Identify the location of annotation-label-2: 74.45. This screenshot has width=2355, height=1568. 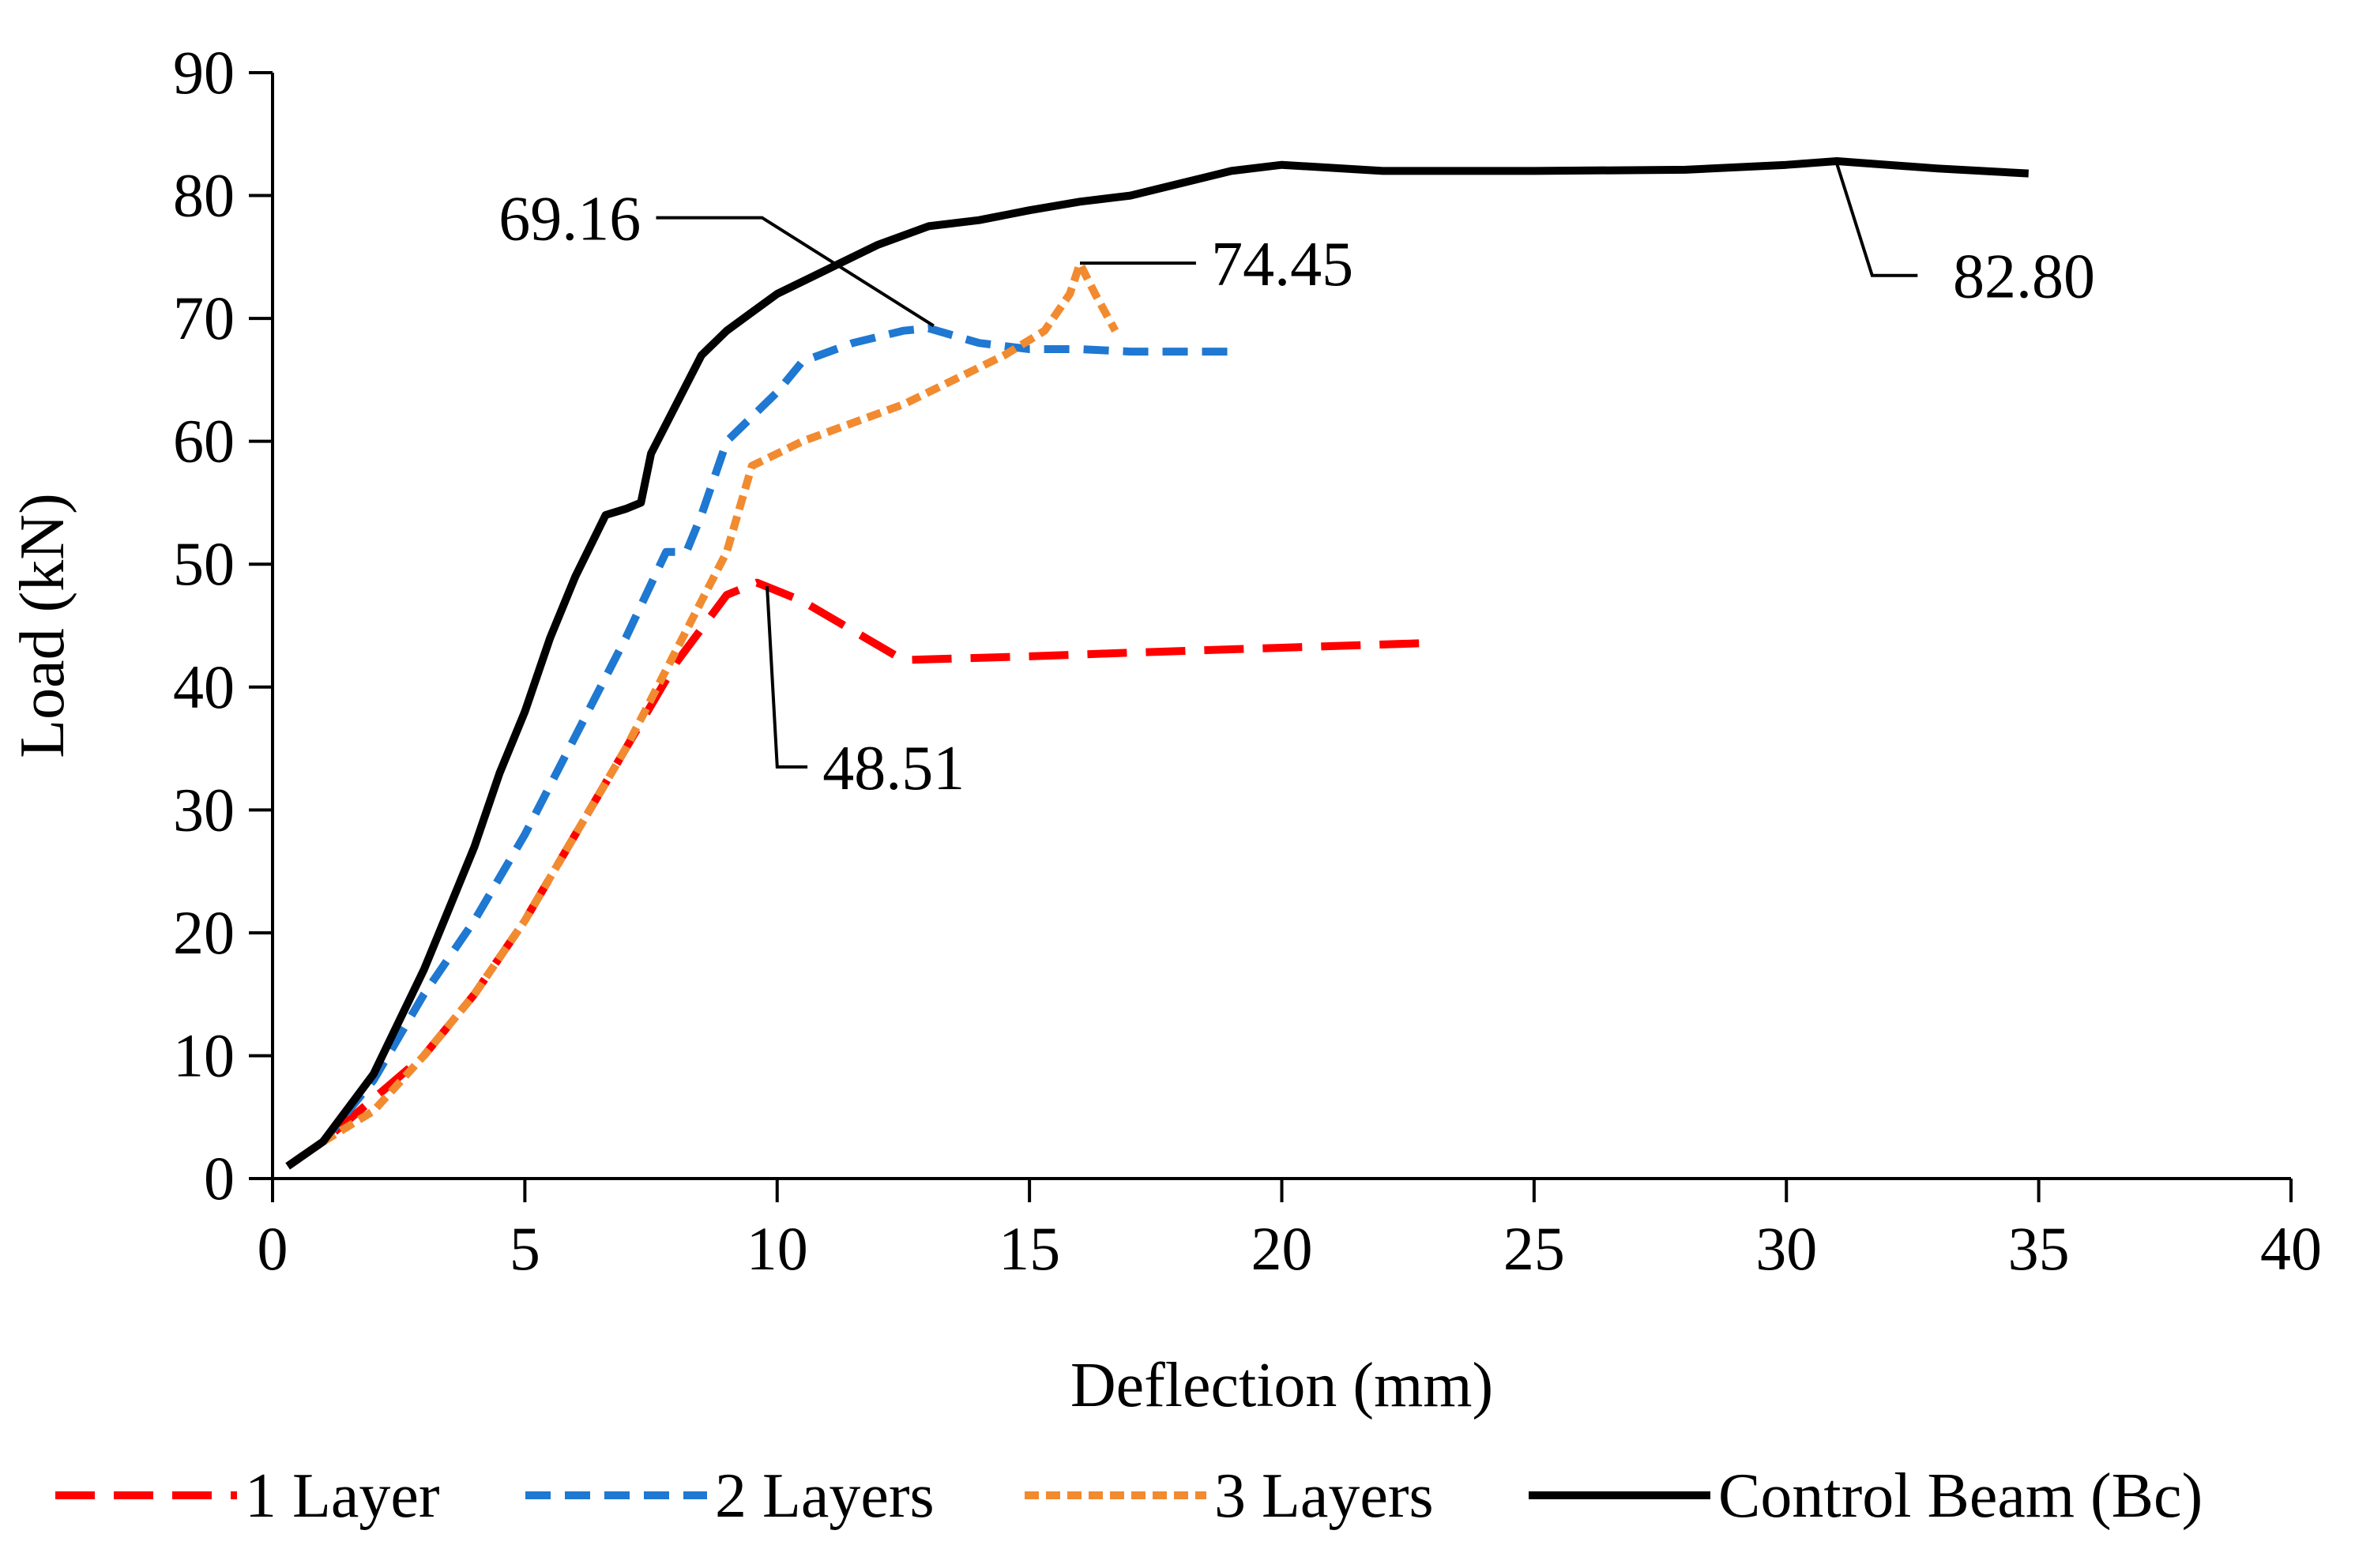
(1282, 264).